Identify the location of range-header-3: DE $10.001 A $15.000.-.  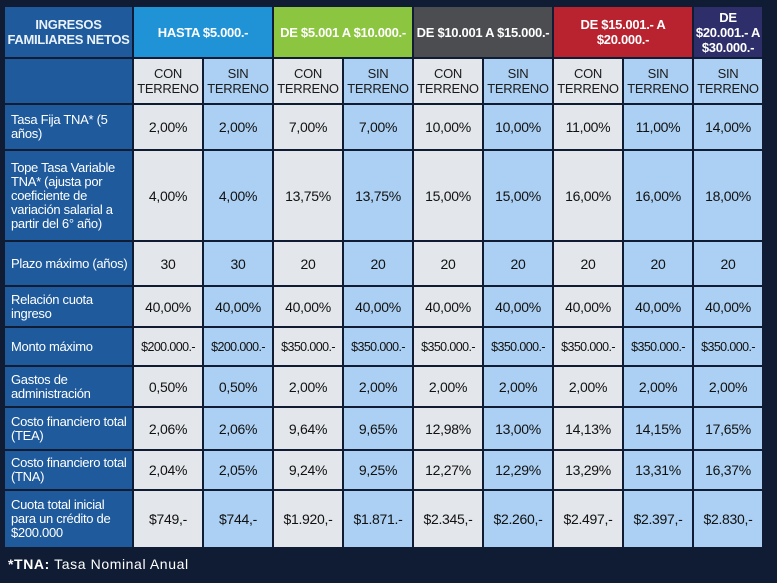
(483, 32).